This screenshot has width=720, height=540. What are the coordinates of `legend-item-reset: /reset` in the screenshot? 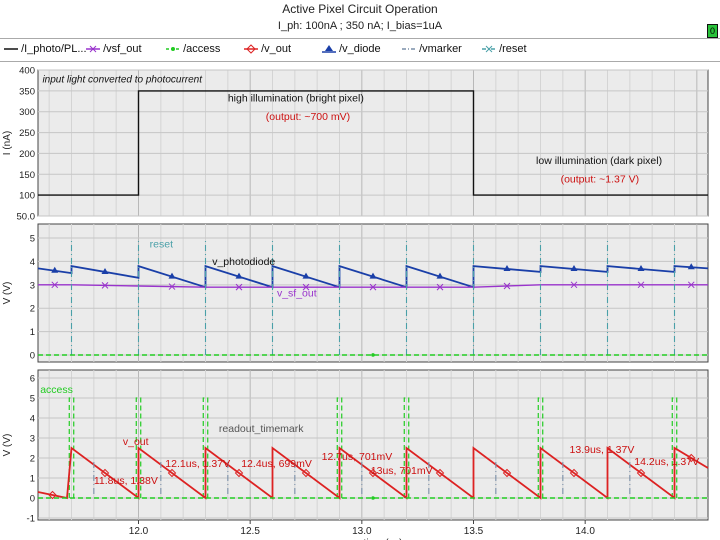 It's located at (504, 49).